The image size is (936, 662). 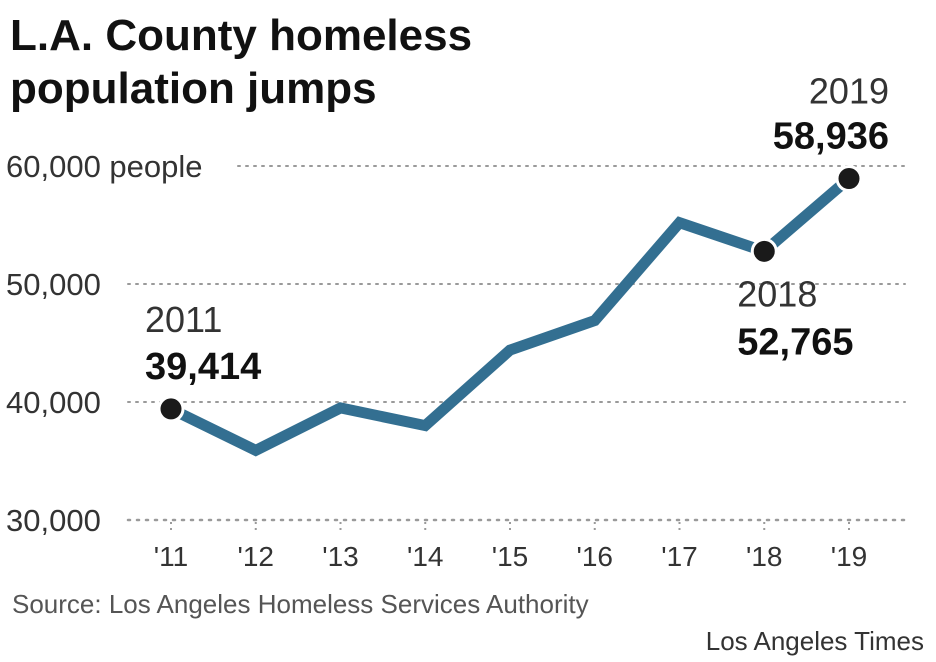 What do you see at coordinates (795, 342) in the screenshot?
I see `annotation-value-2018: 52,765` at bounding box center [795, 342].